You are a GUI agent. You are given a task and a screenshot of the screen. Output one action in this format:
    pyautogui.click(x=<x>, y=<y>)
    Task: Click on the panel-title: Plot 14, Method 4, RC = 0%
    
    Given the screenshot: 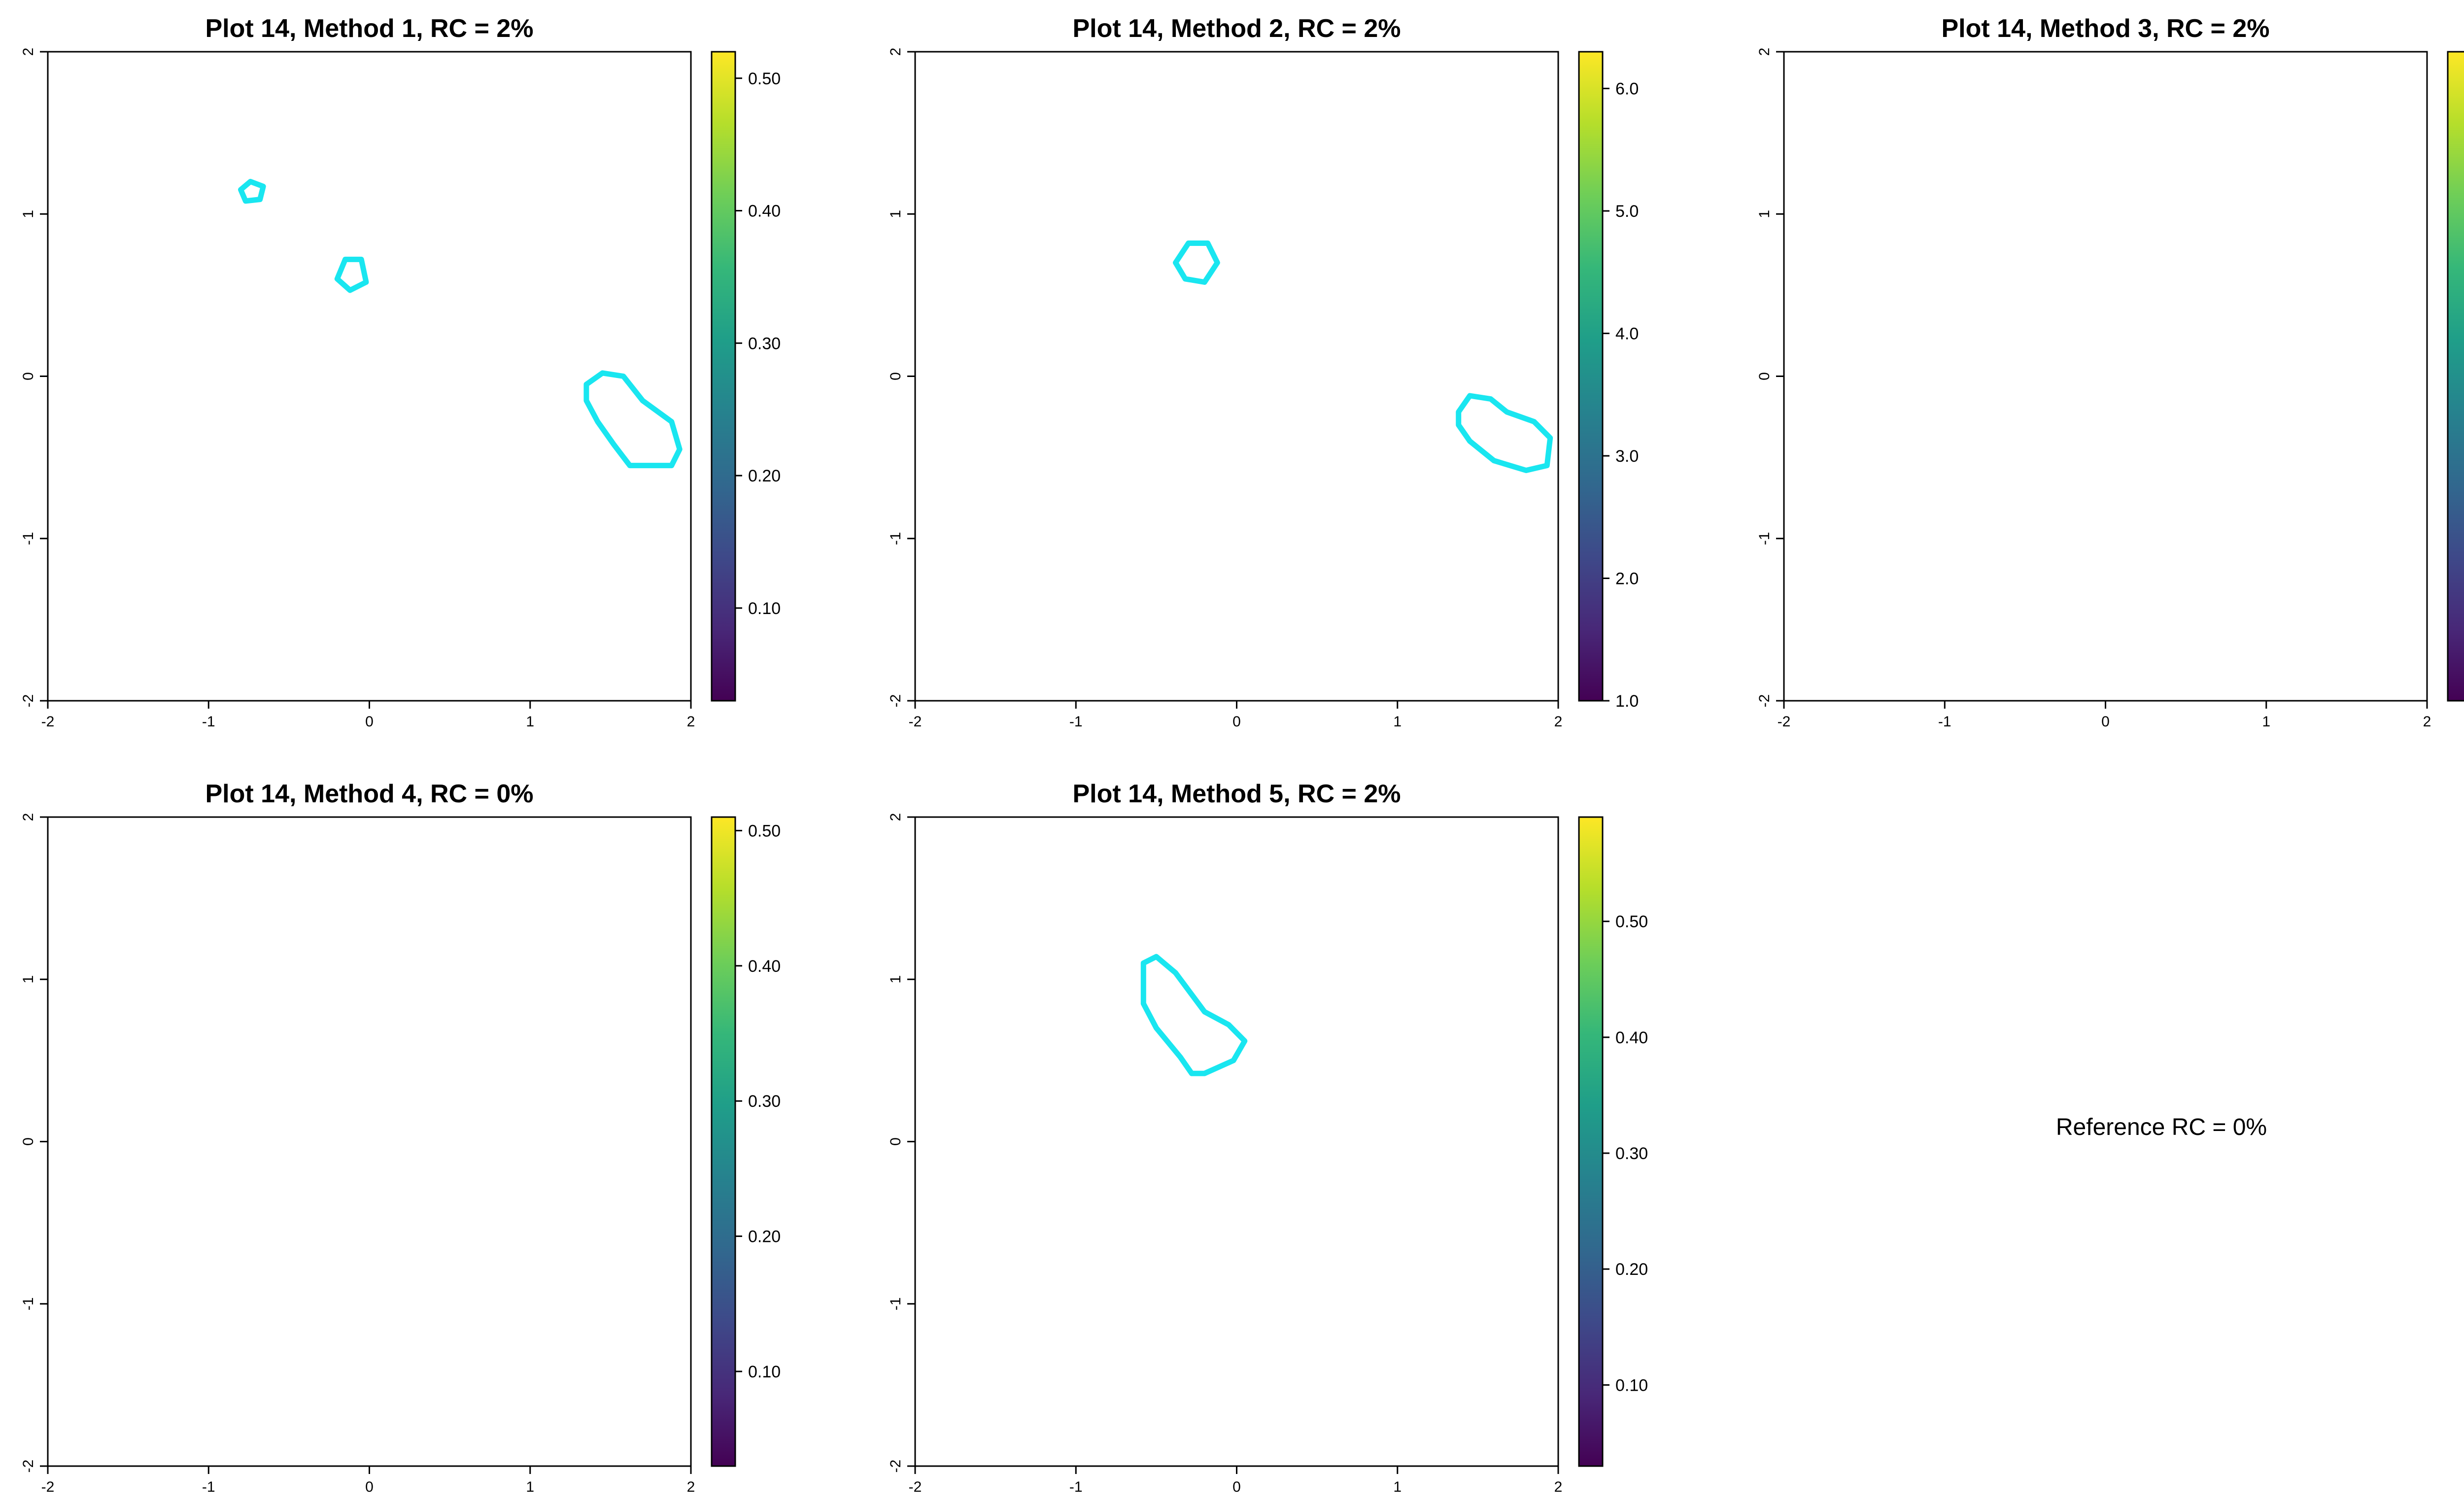 What is the action you would take?
    pyautogui.click(x=369, y=794)
    